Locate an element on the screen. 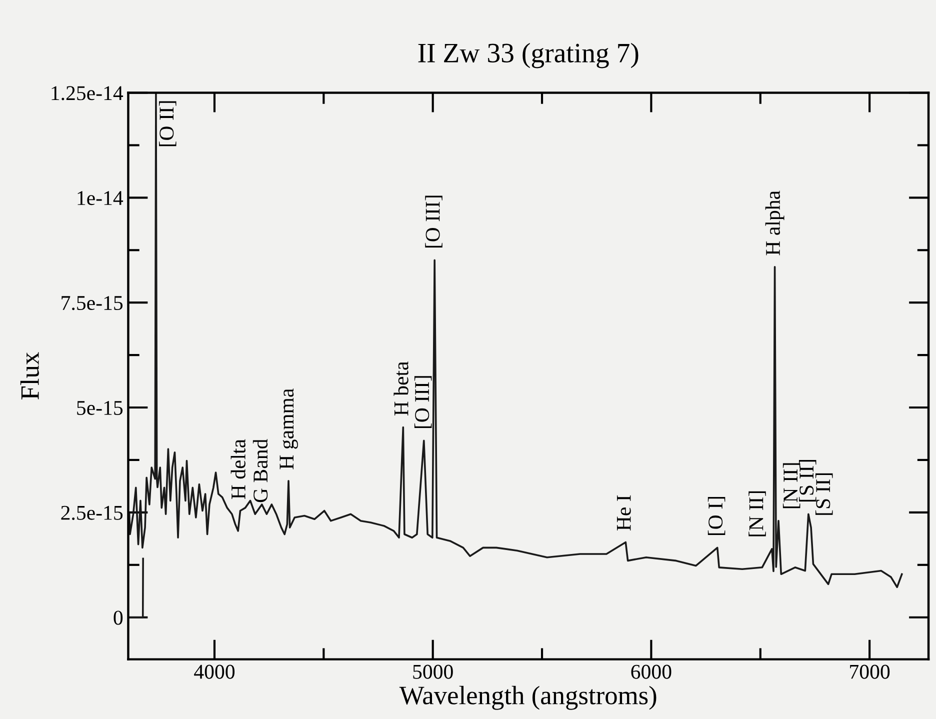 Image resolution: width=936 pixels, height=719 pixels. annotation: H beta is located at coordinates (401, 388).